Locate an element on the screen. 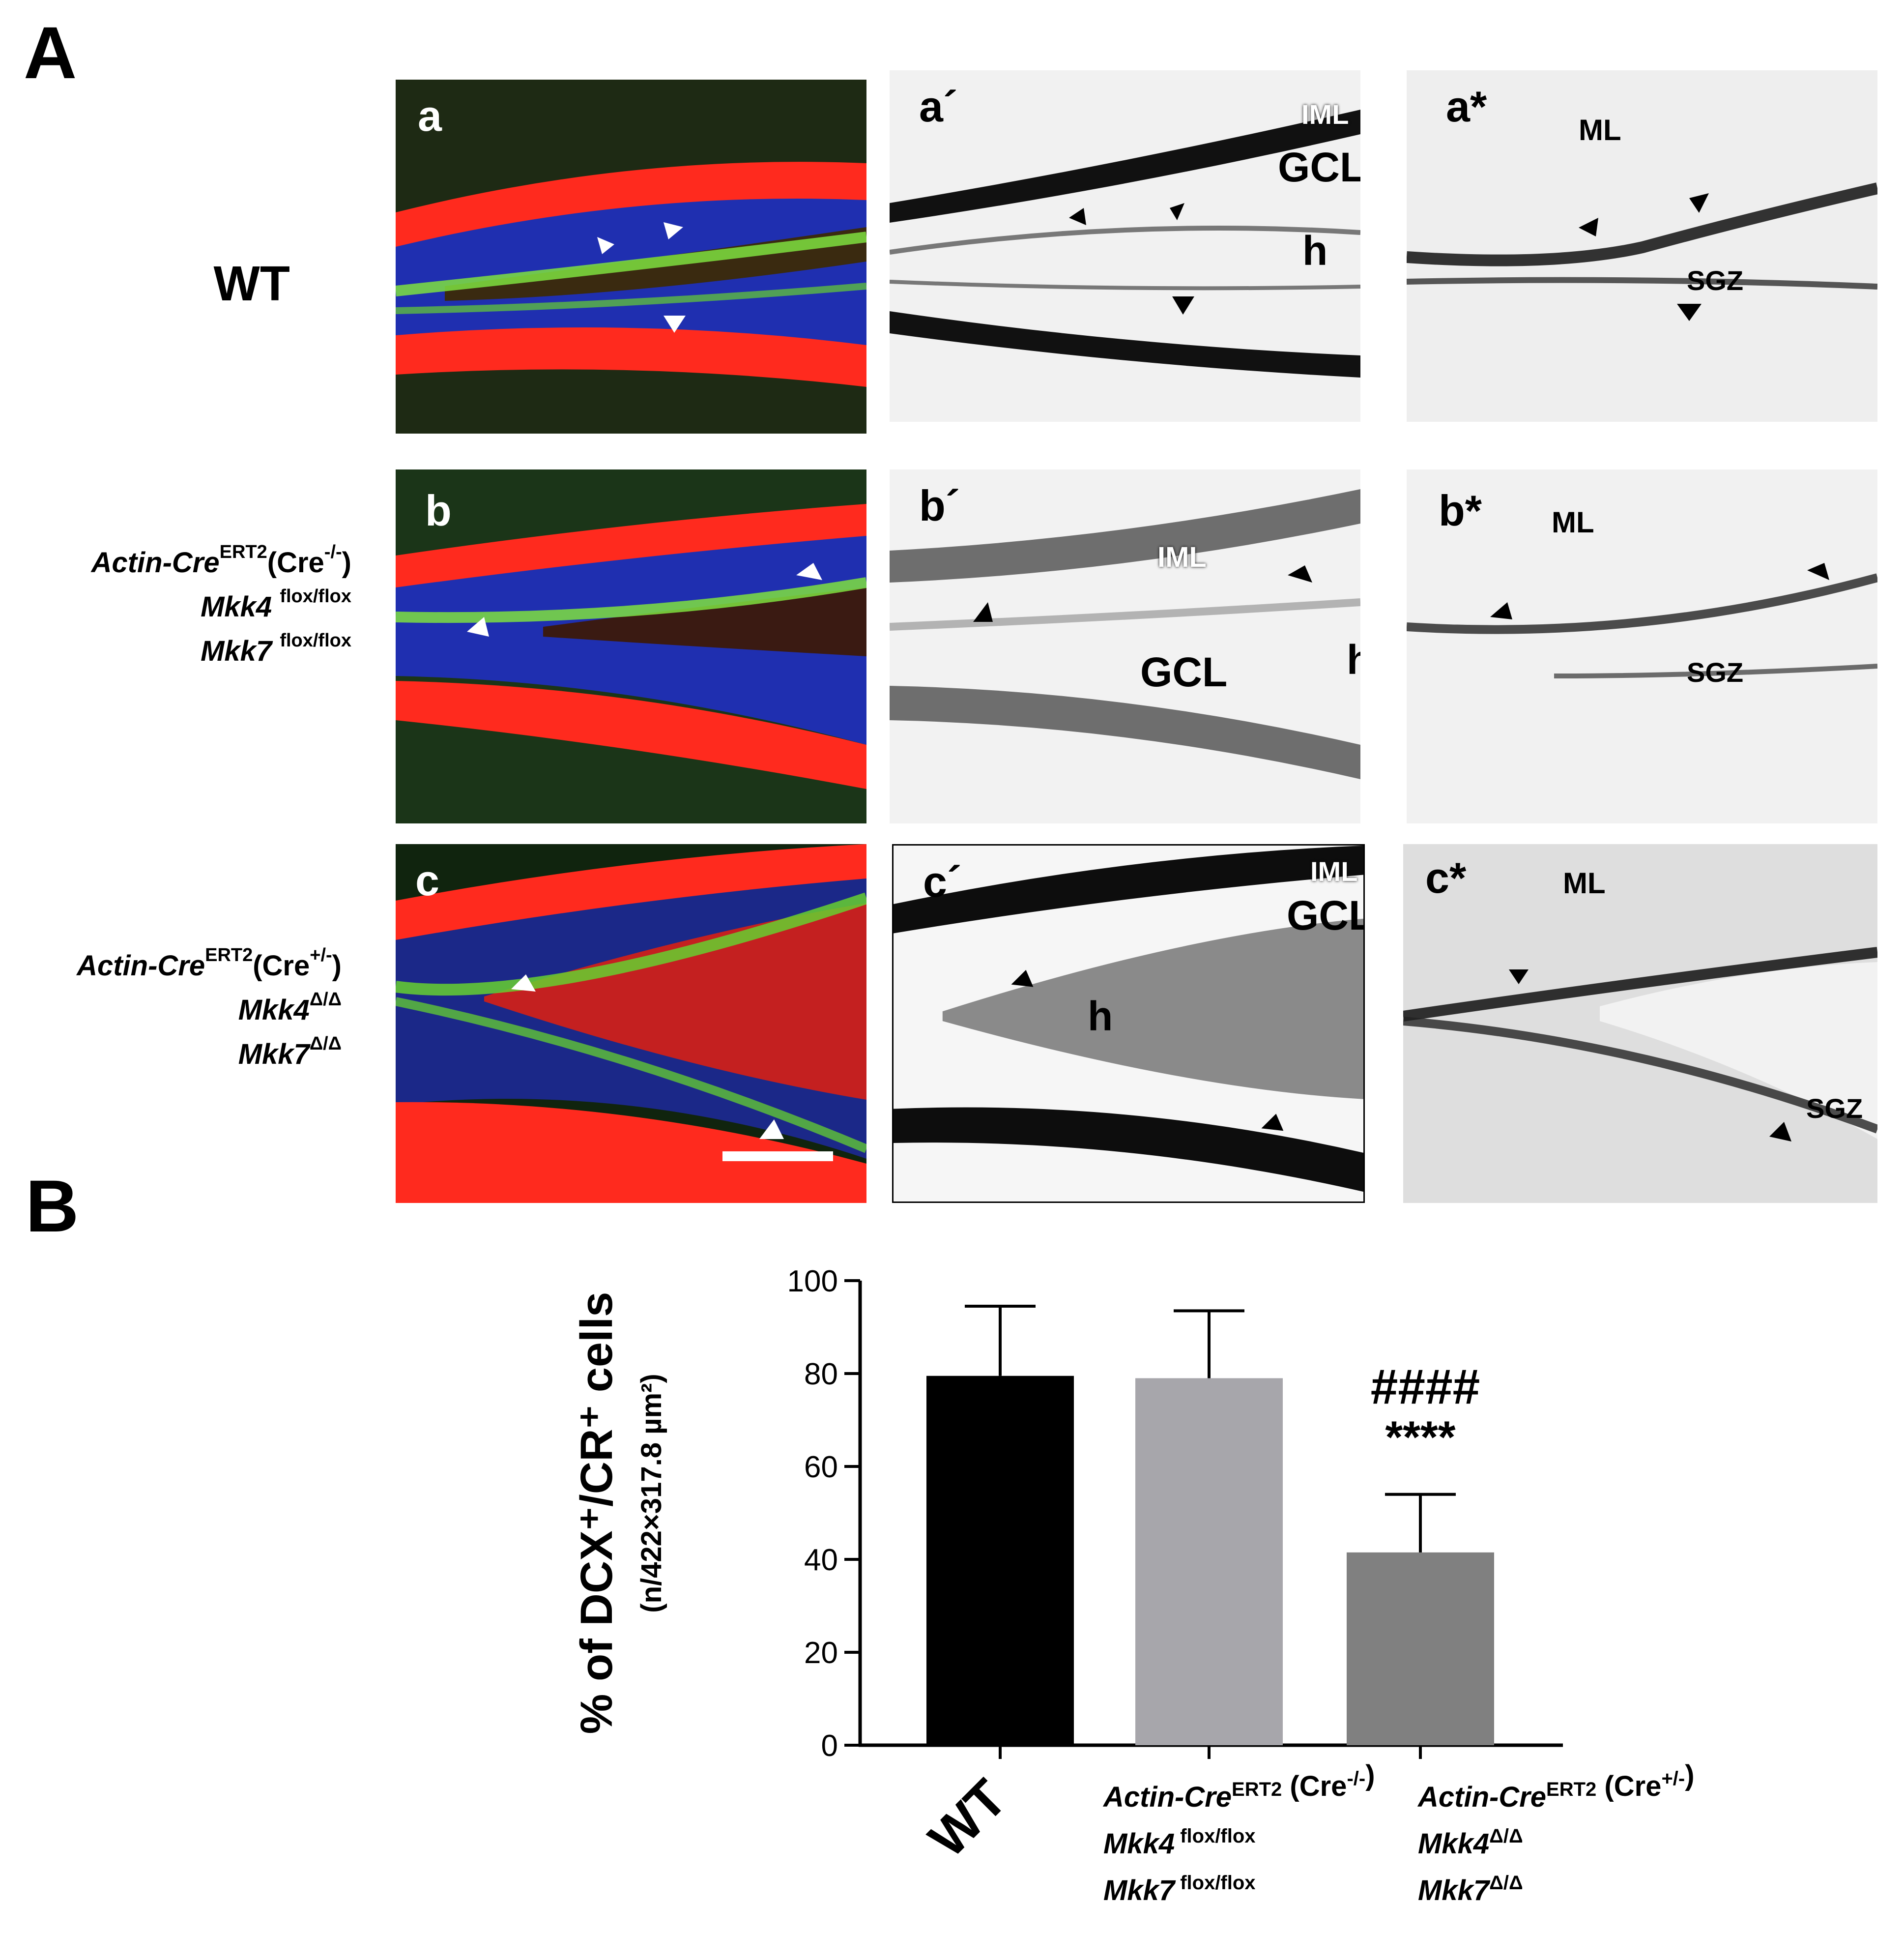 The height and width of the screenshot is (1933, 1904). y-tick-label: 20 is located at coordinates (821, 1653).